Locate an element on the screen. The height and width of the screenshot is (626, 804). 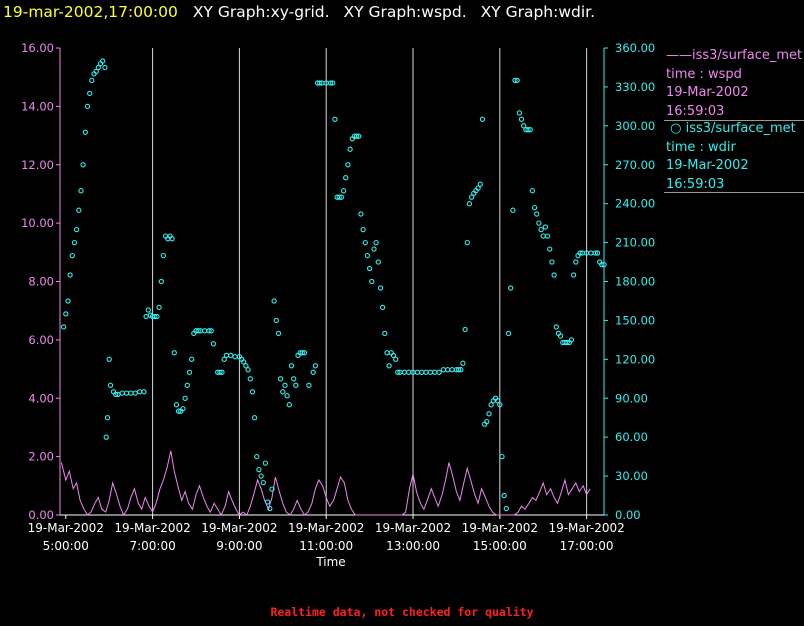
left-axis-tick-label: 4.00 is located at coordinates (41, 398).